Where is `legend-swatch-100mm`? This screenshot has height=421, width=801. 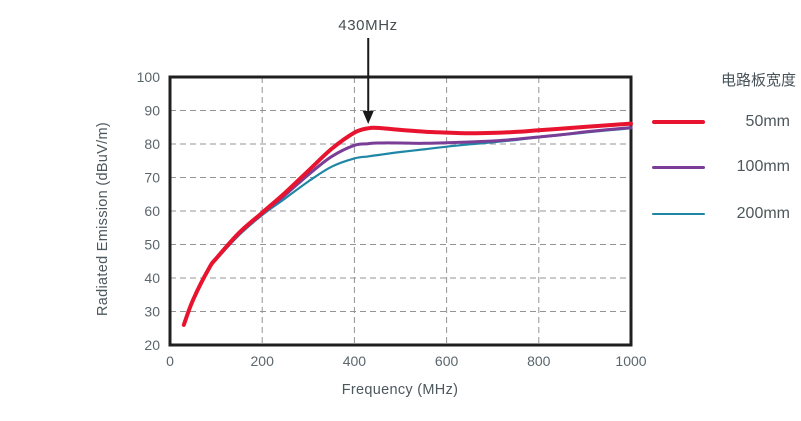
legend-swatch-100mm is located at coordinates (678, 167).